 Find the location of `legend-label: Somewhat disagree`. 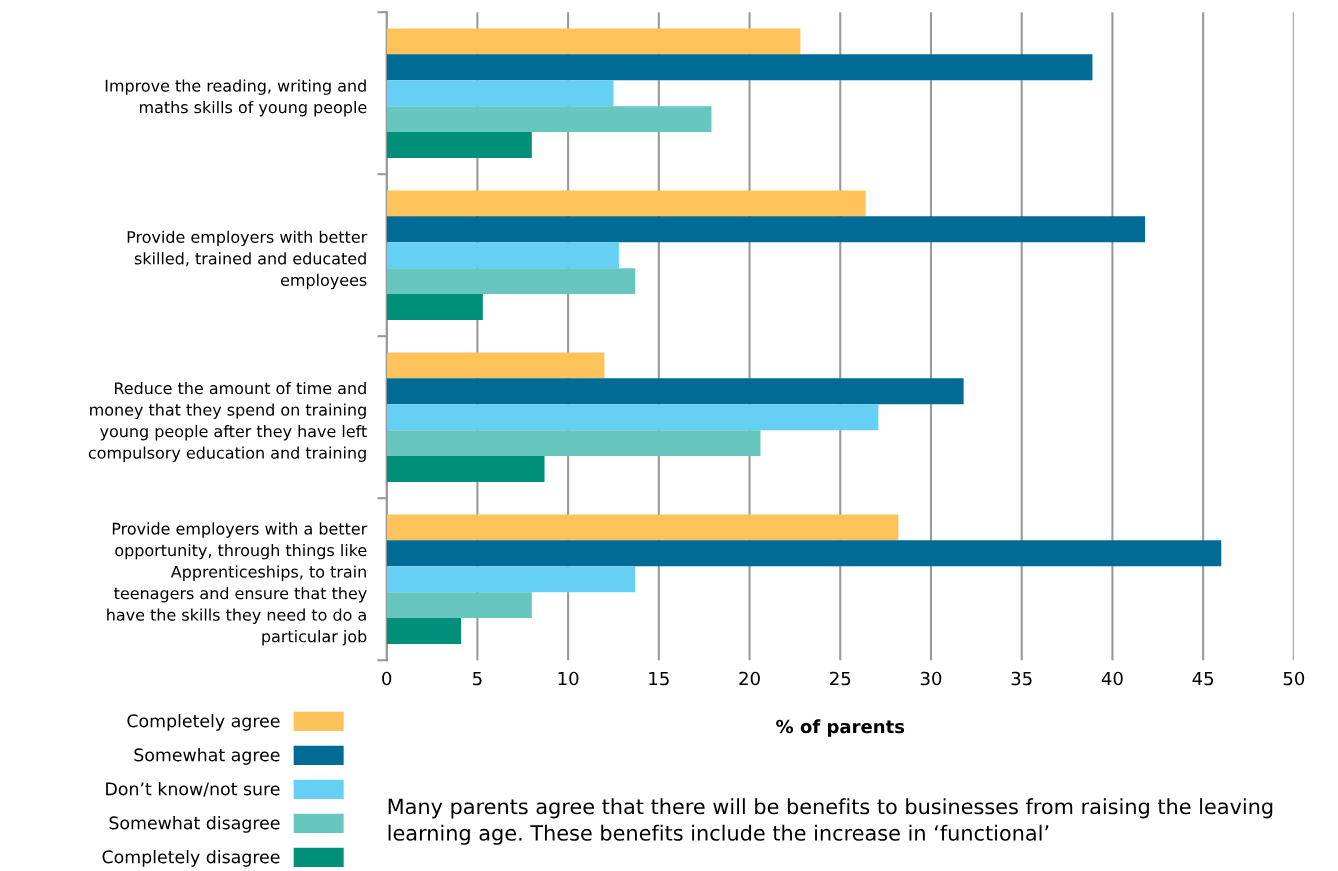

legend-label: Somewhat disagree is located at coordinates (194, 824).